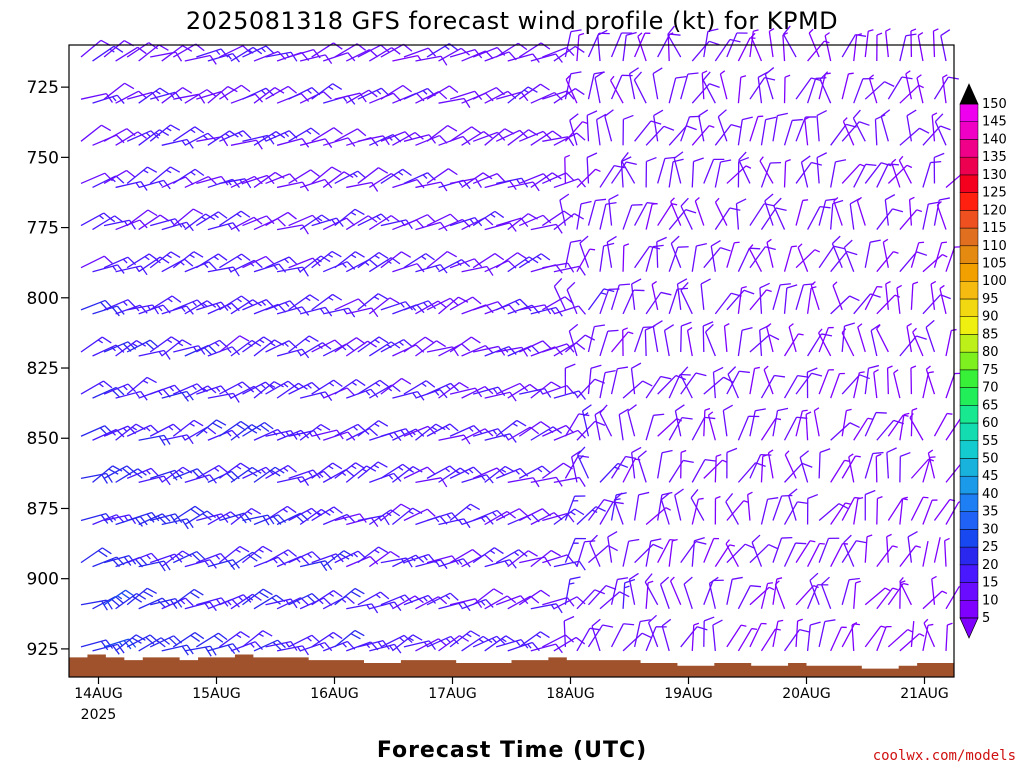 The width and height of the screenshot is (1024, 768). Describe the element at coordinates (944, 756) in the screenshot. I see `credit-link: coolwx.com/models` at that location.